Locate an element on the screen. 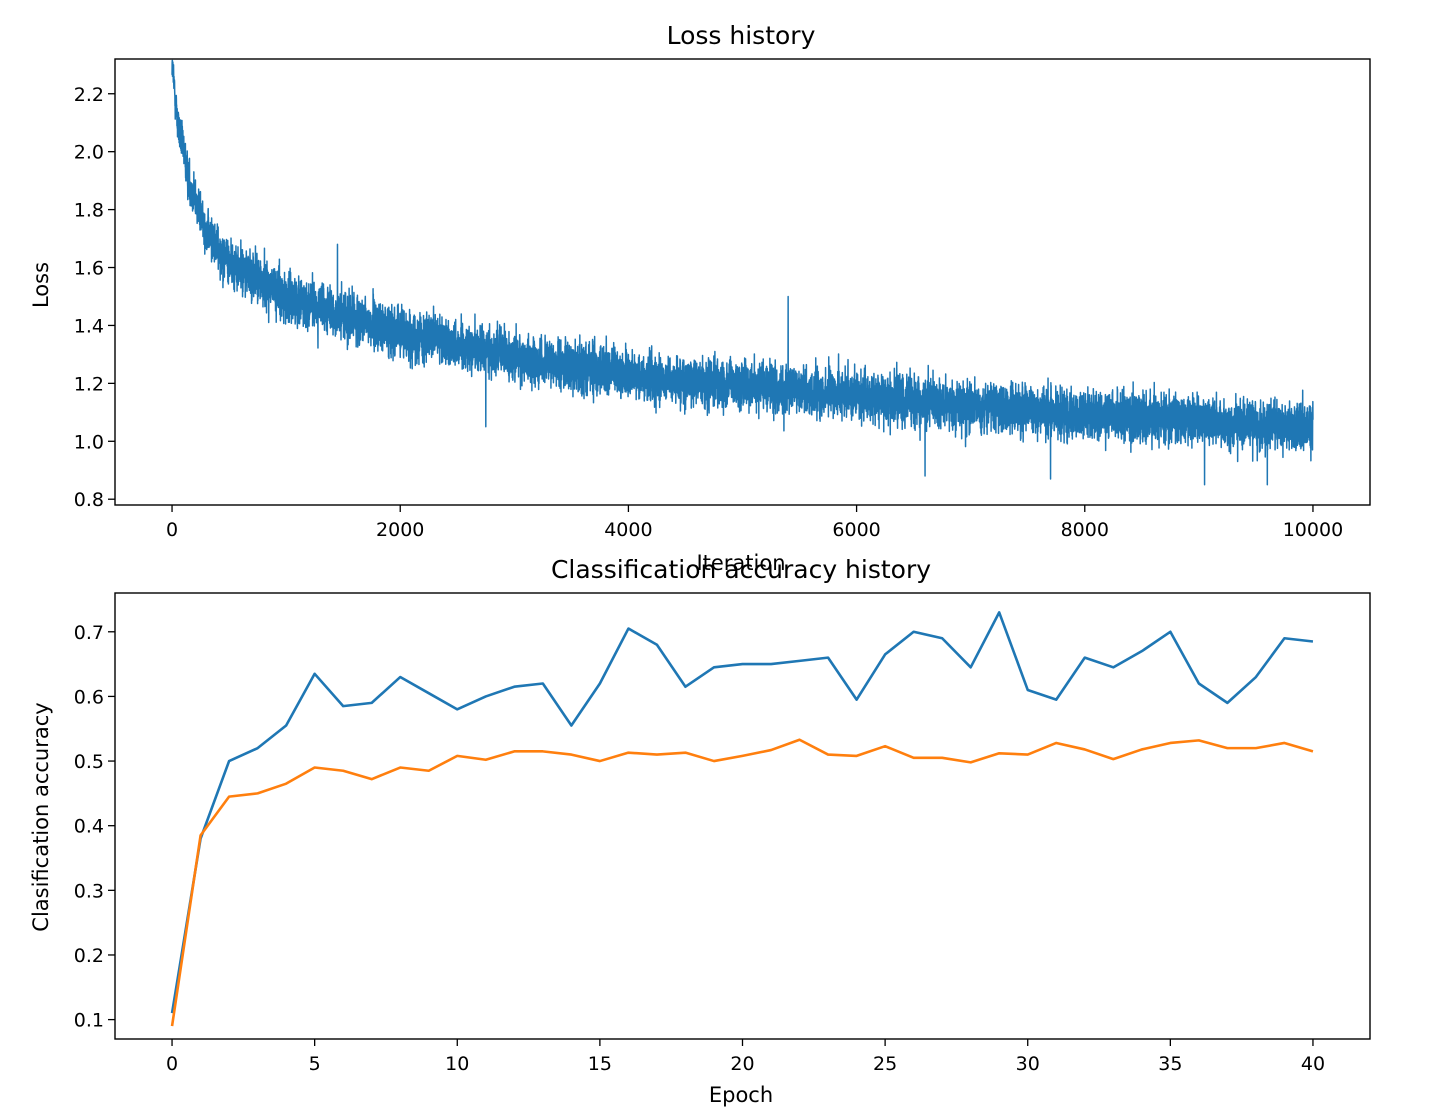 The width and height of the screenshot is (1438, 1118). x-tick-label: 40 is located at coordinates (1313, 1064).